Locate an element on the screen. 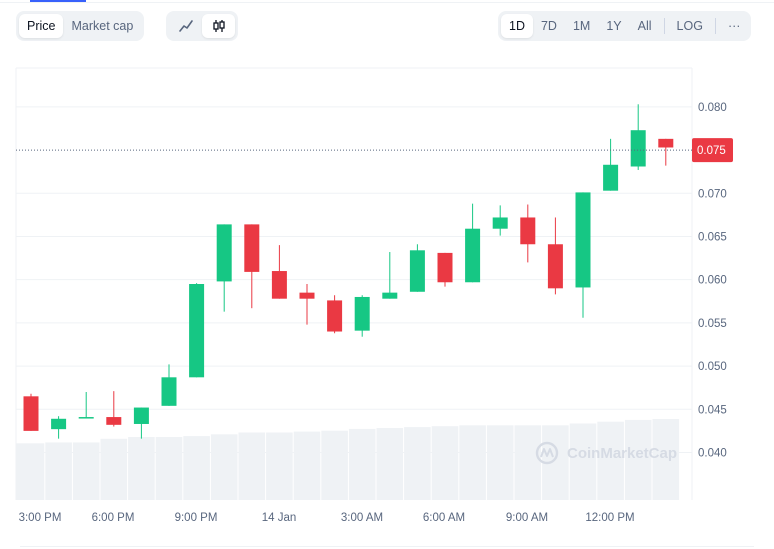 Image resolution: width=774 pixels, height=549 pixels. watermark-text: CoinMarketCap is located at coordinates (622, 453).